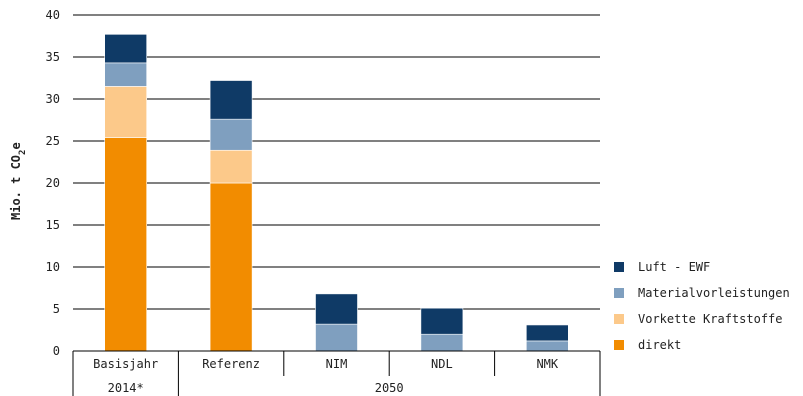 The height and width of the screenshot is (396, 803). Describe the element at coordinates (674, 267) in the screenshot. I see `legend-label: Luft - EWF` at that location.